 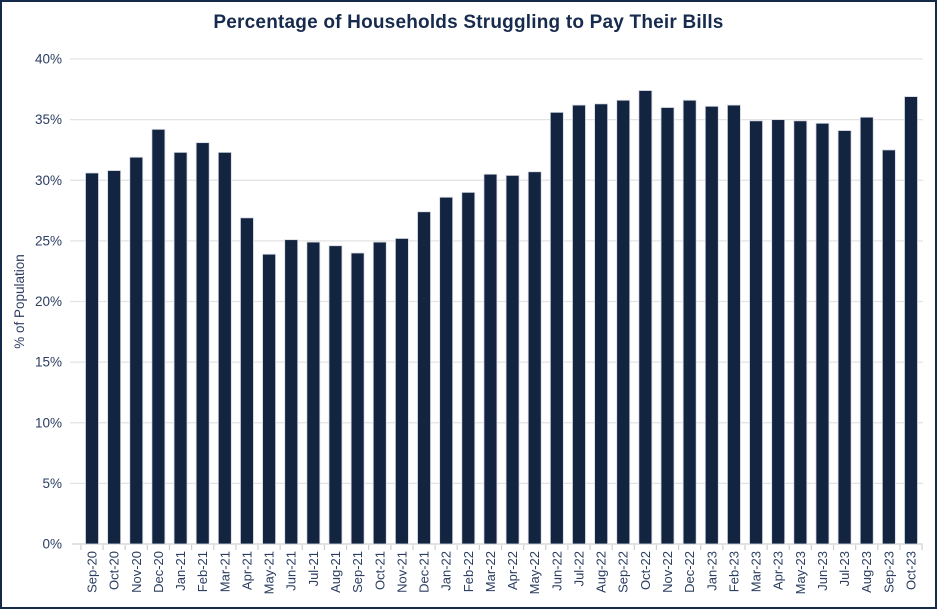 What do you see at coordinates (48, 362) in the screenshot?
I see `y-tick-label: 15%` at bounding box center [48, 362].